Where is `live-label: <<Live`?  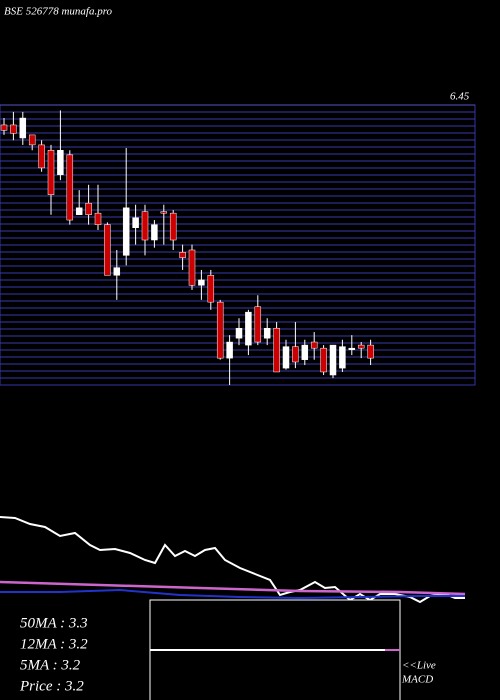 live-label: <<Live is located at coordinates (419, 666).